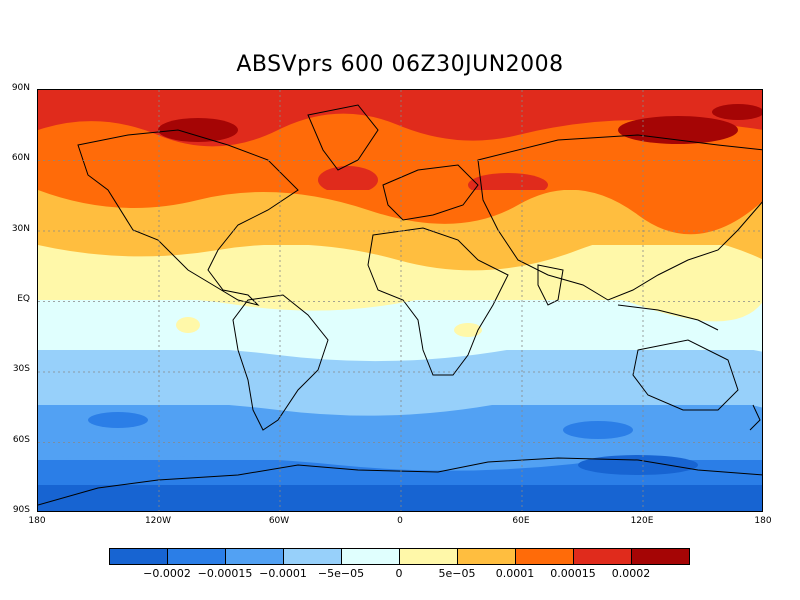  Describe the element at coordinates (341, 573) in the screenshot. I see `colorbar-tick: −5e−05` at that location.